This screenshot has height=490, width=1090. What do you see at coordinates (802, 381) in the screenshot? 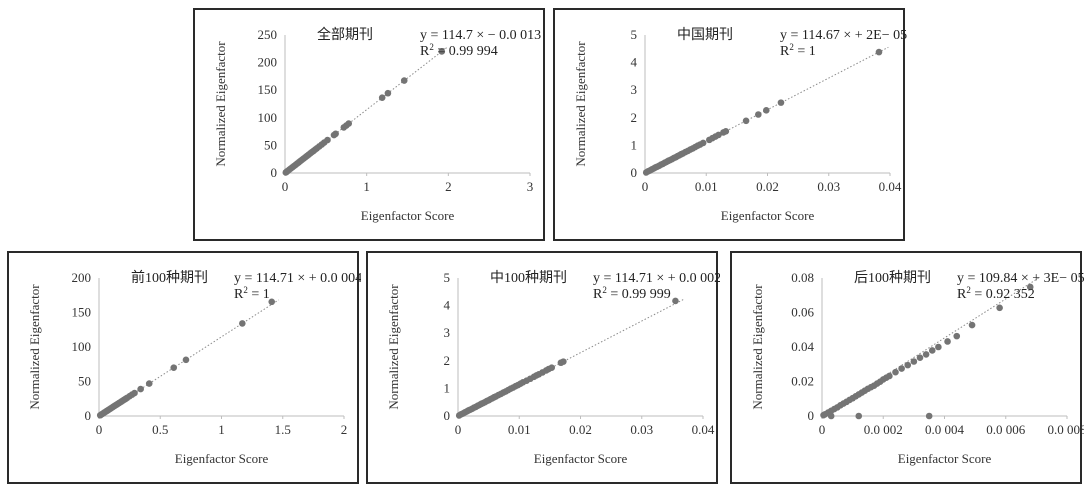
I see `y-tick-label: 0.02` at bounding box center [802, 381].